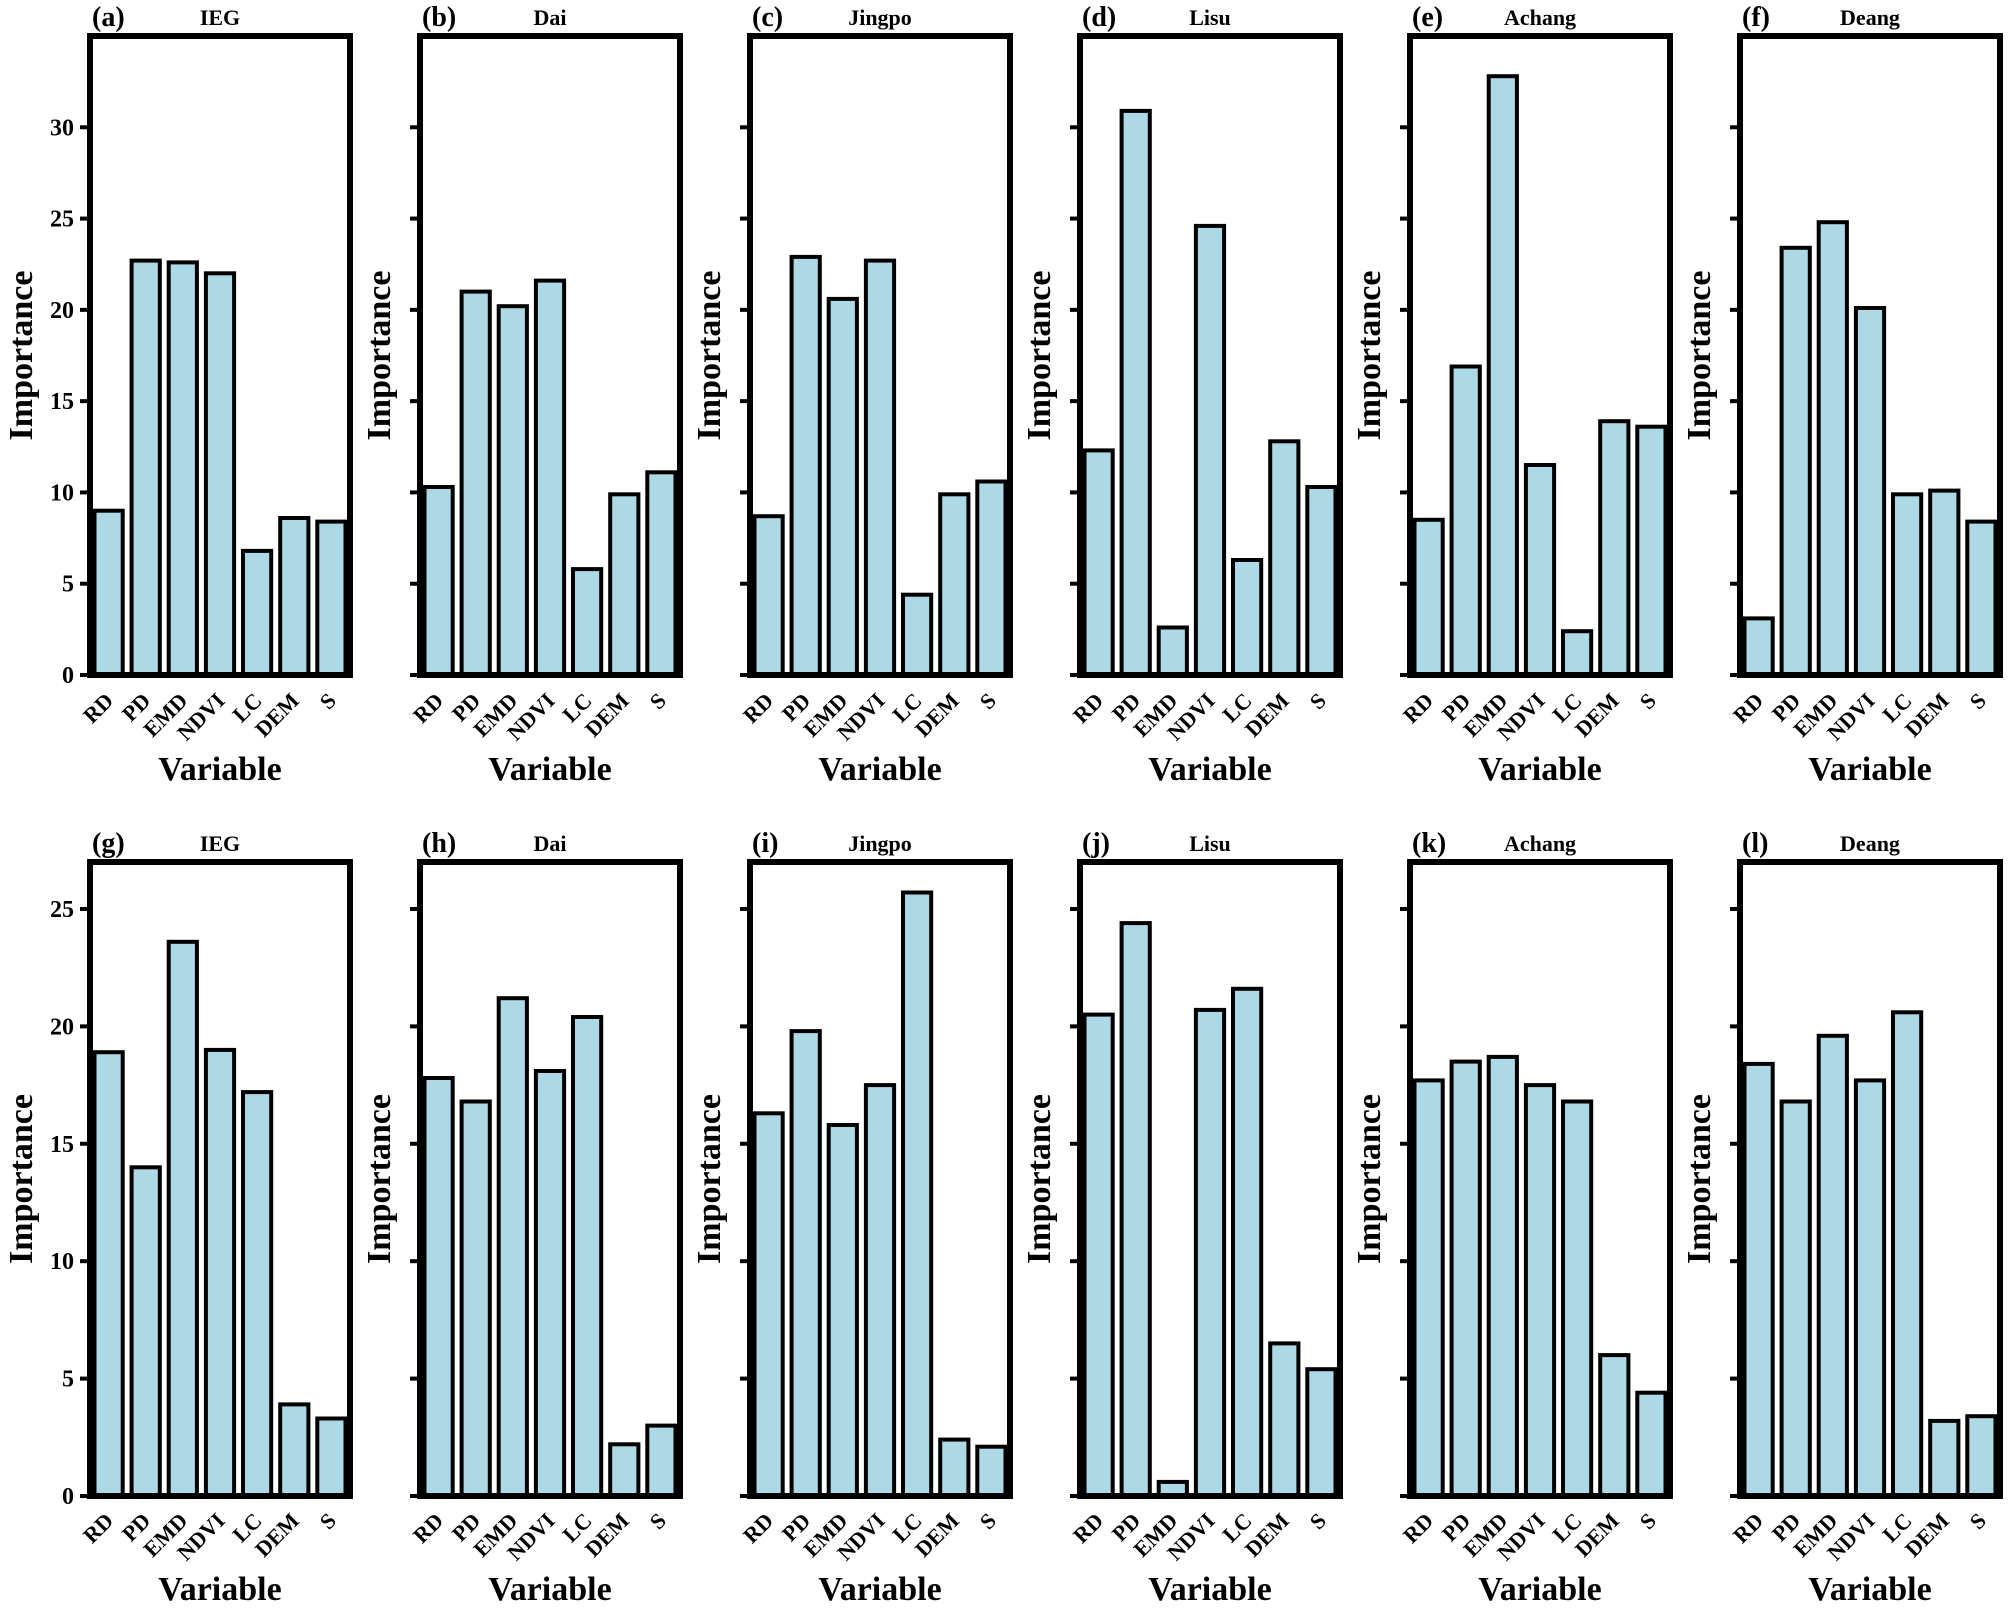  What do you see at coordinates (880, 843) in the screenshot?
I see `panel-title: Jingpo` at bounding box center [880, 843].